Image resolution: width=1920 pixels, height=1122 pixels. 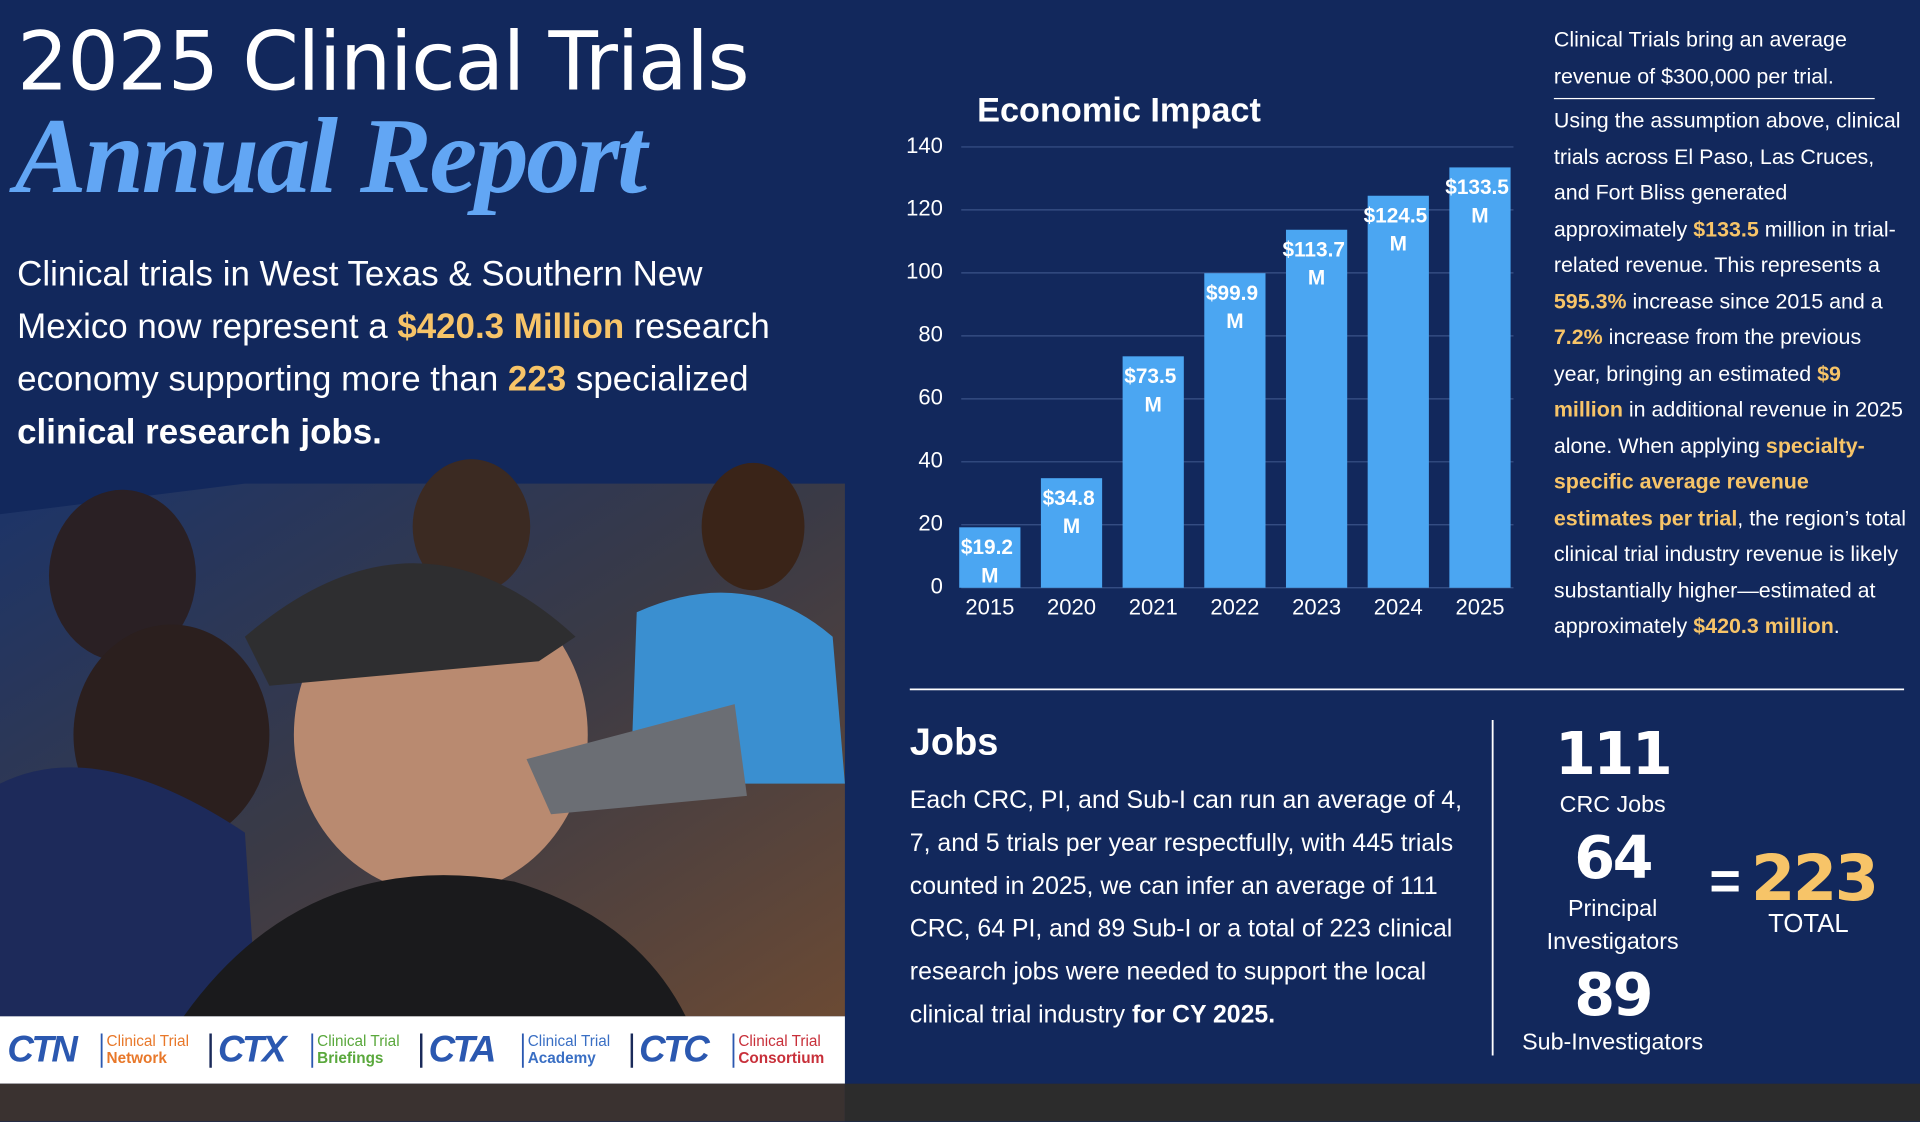 I want to click on logo-name: Briefings, so click(x=350, y=1058).